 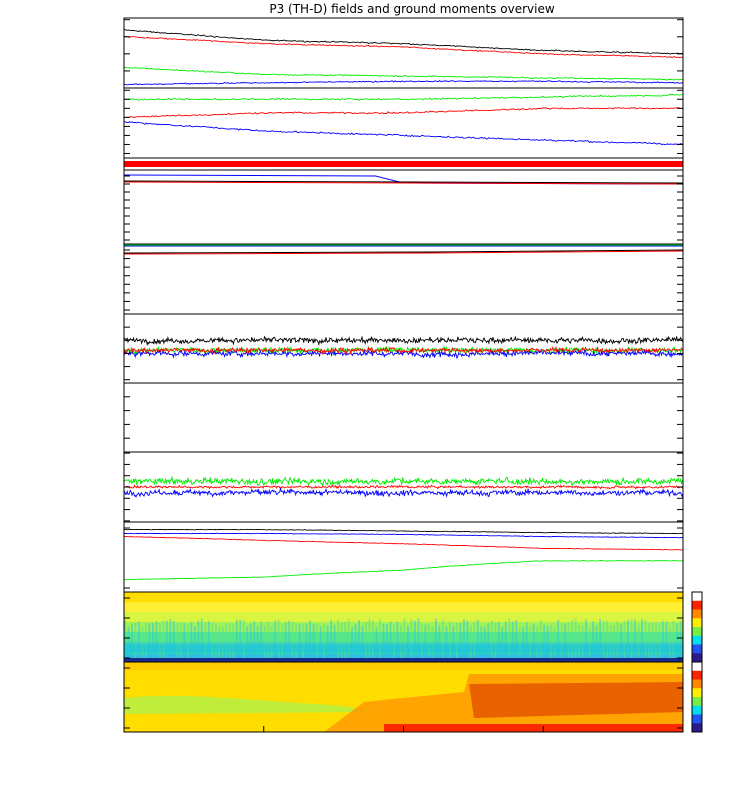 I want to click on efield-line-ey, so click(x=403, y=481).